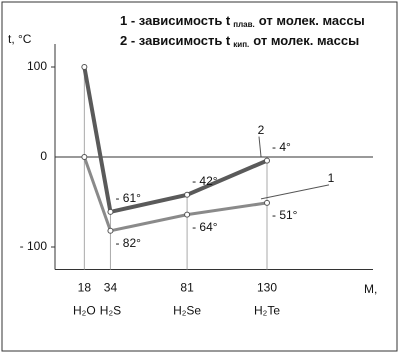 This screenshot has height=354, width=400. Describe the element at coordinates (128, 243) in the screenshot. I see `data-label: - 82°` at that location.